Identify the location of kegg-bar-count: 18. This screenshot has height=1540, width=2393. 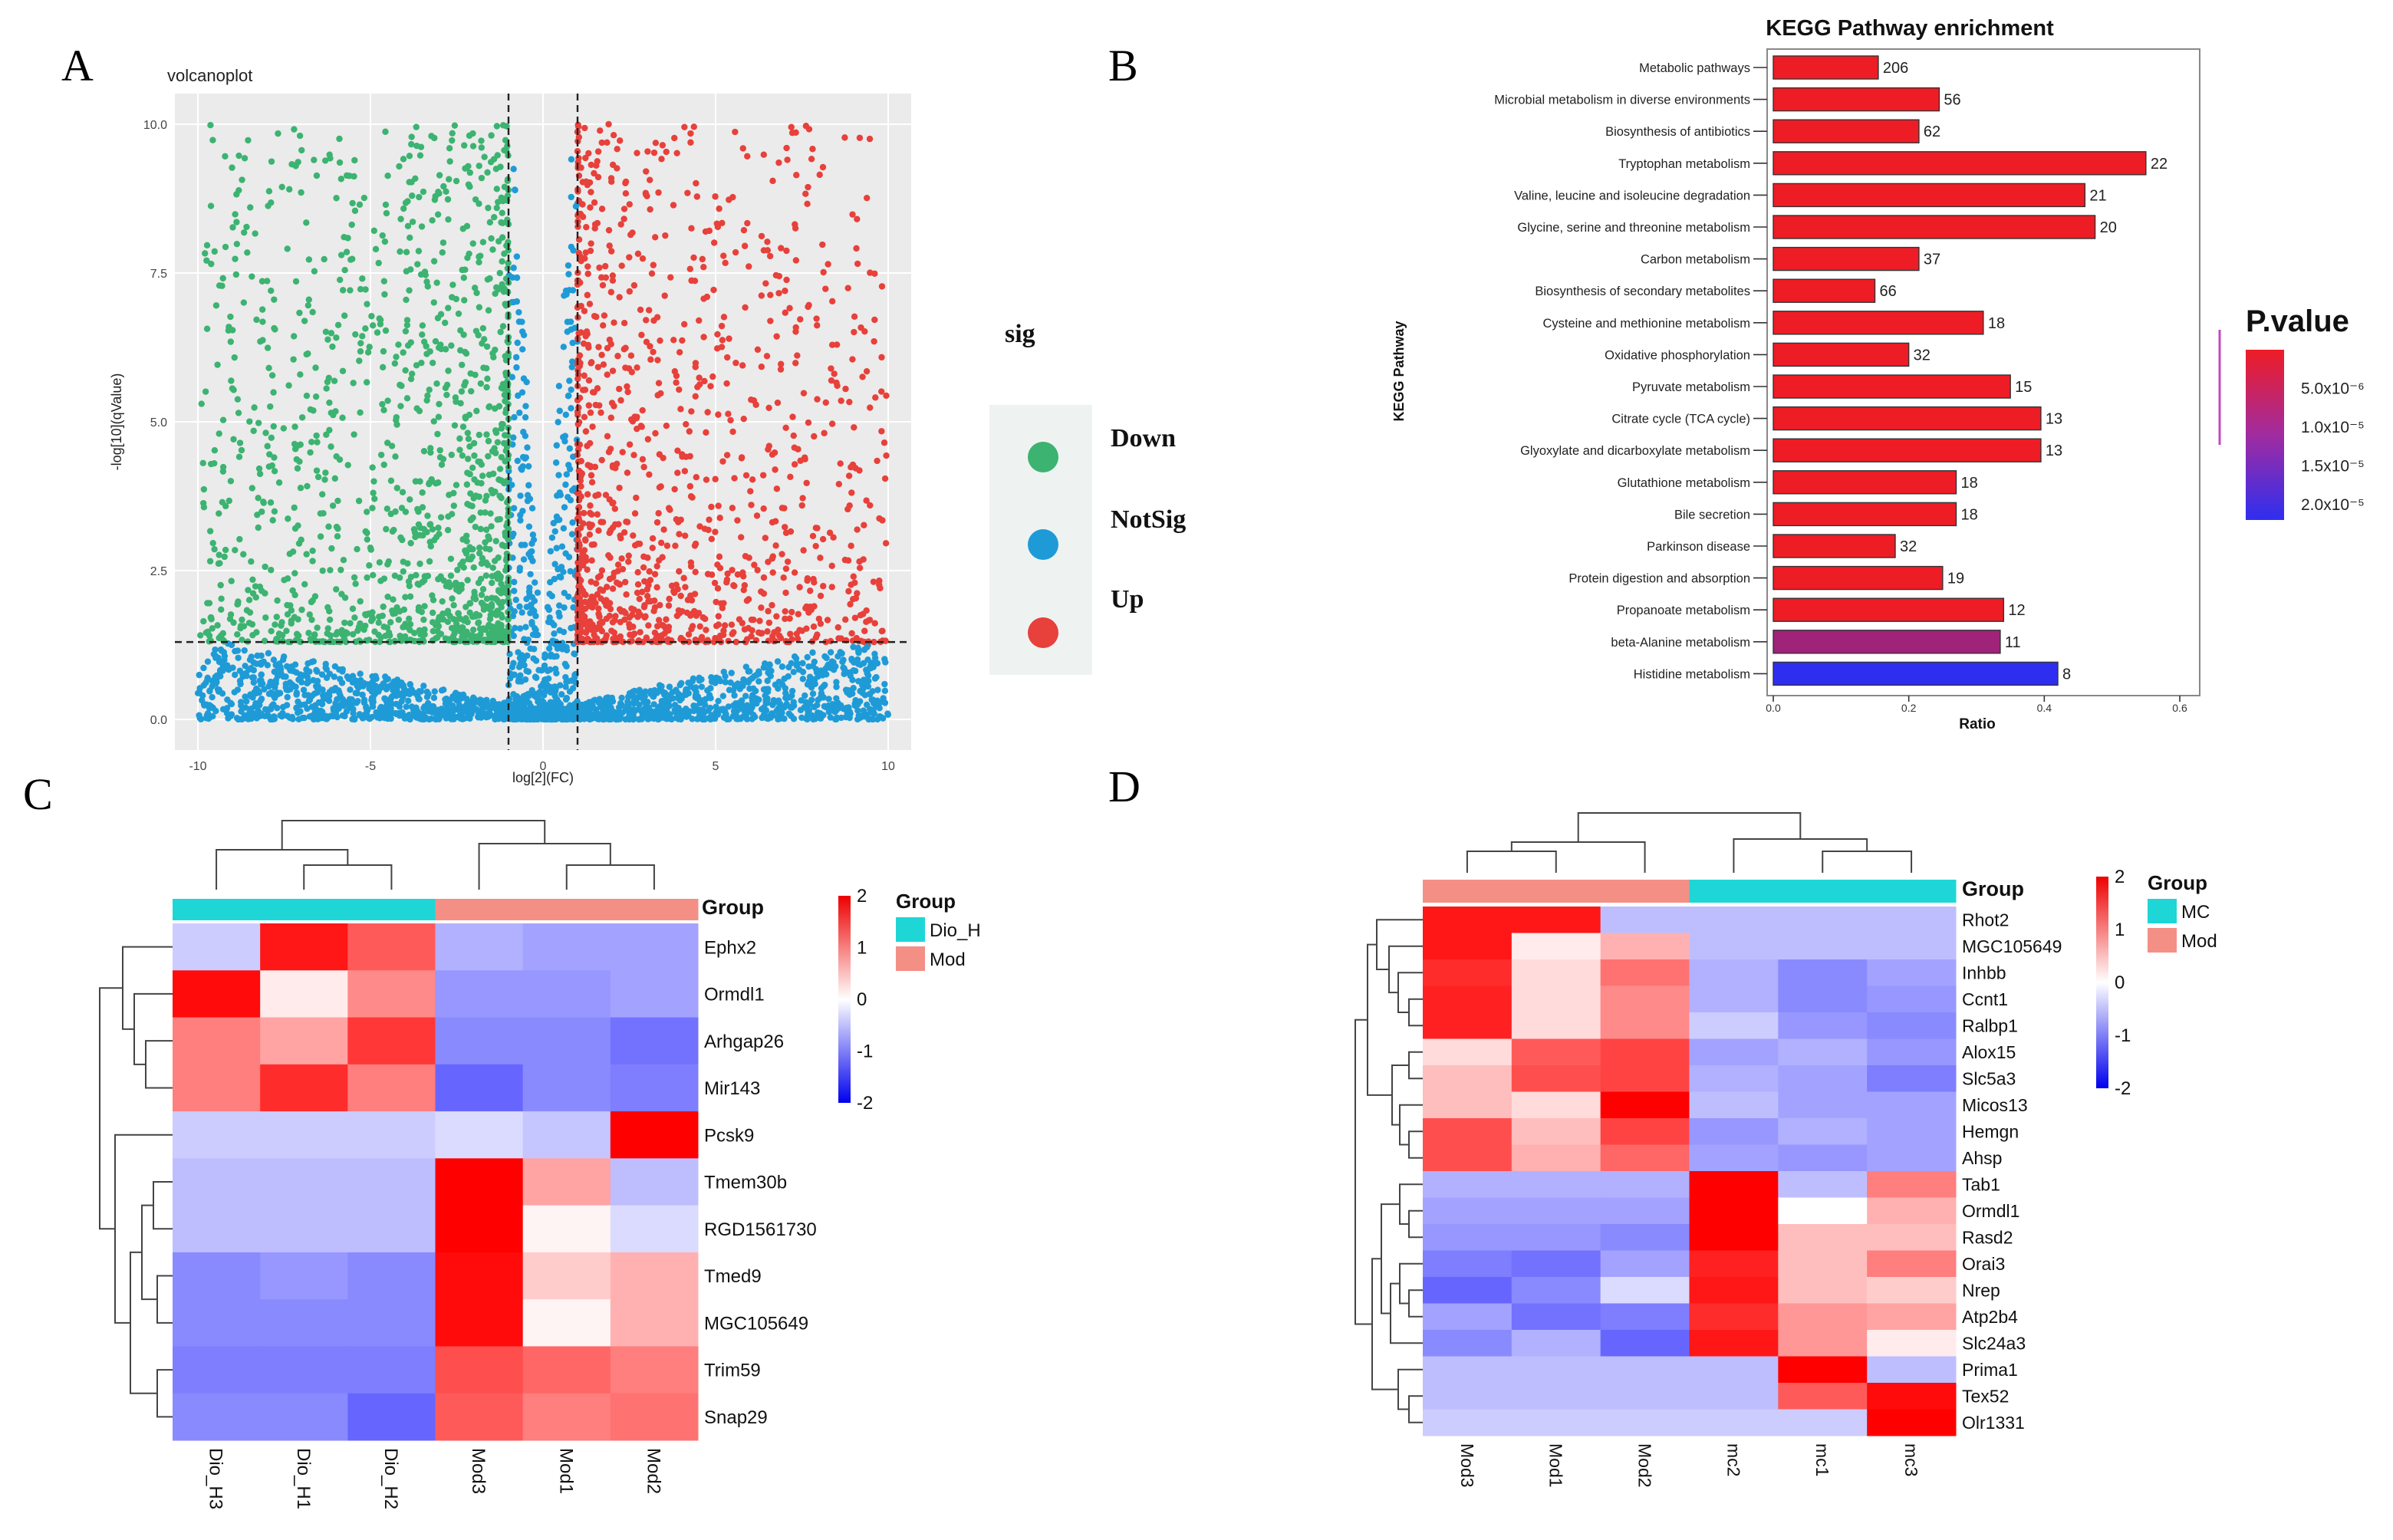
(1970, 483).